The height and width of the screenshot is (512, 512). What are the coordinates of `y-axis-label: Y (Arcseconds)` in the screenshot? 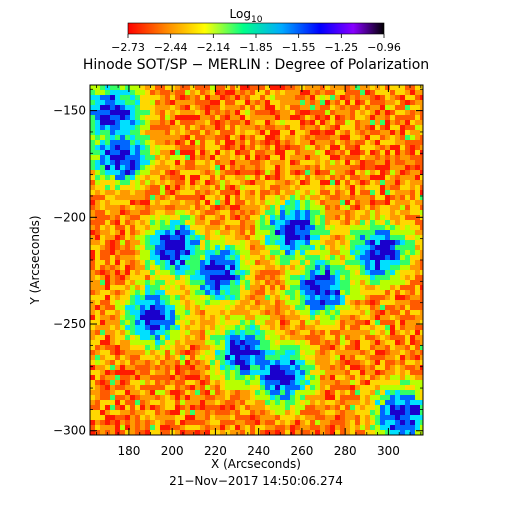 It's located at (35, 260).